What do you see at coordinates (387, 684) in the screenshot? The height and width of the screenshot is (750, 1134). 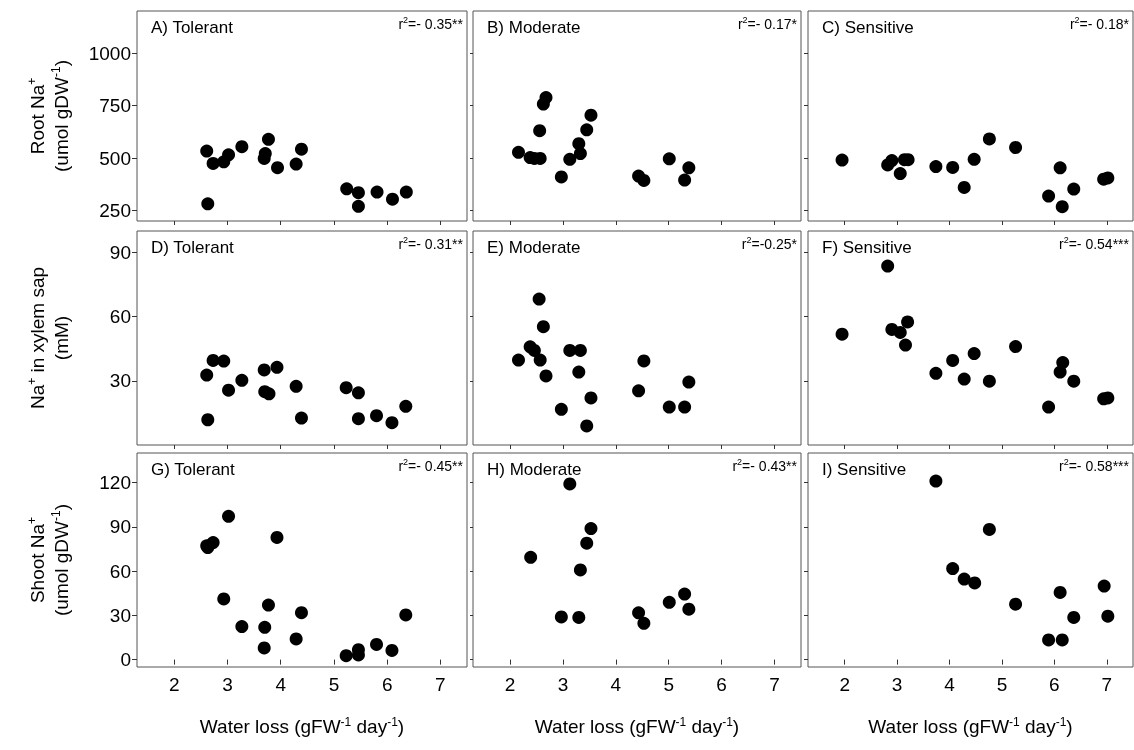 I see `x-tick-label: 6` at bounding box center [387, 684].